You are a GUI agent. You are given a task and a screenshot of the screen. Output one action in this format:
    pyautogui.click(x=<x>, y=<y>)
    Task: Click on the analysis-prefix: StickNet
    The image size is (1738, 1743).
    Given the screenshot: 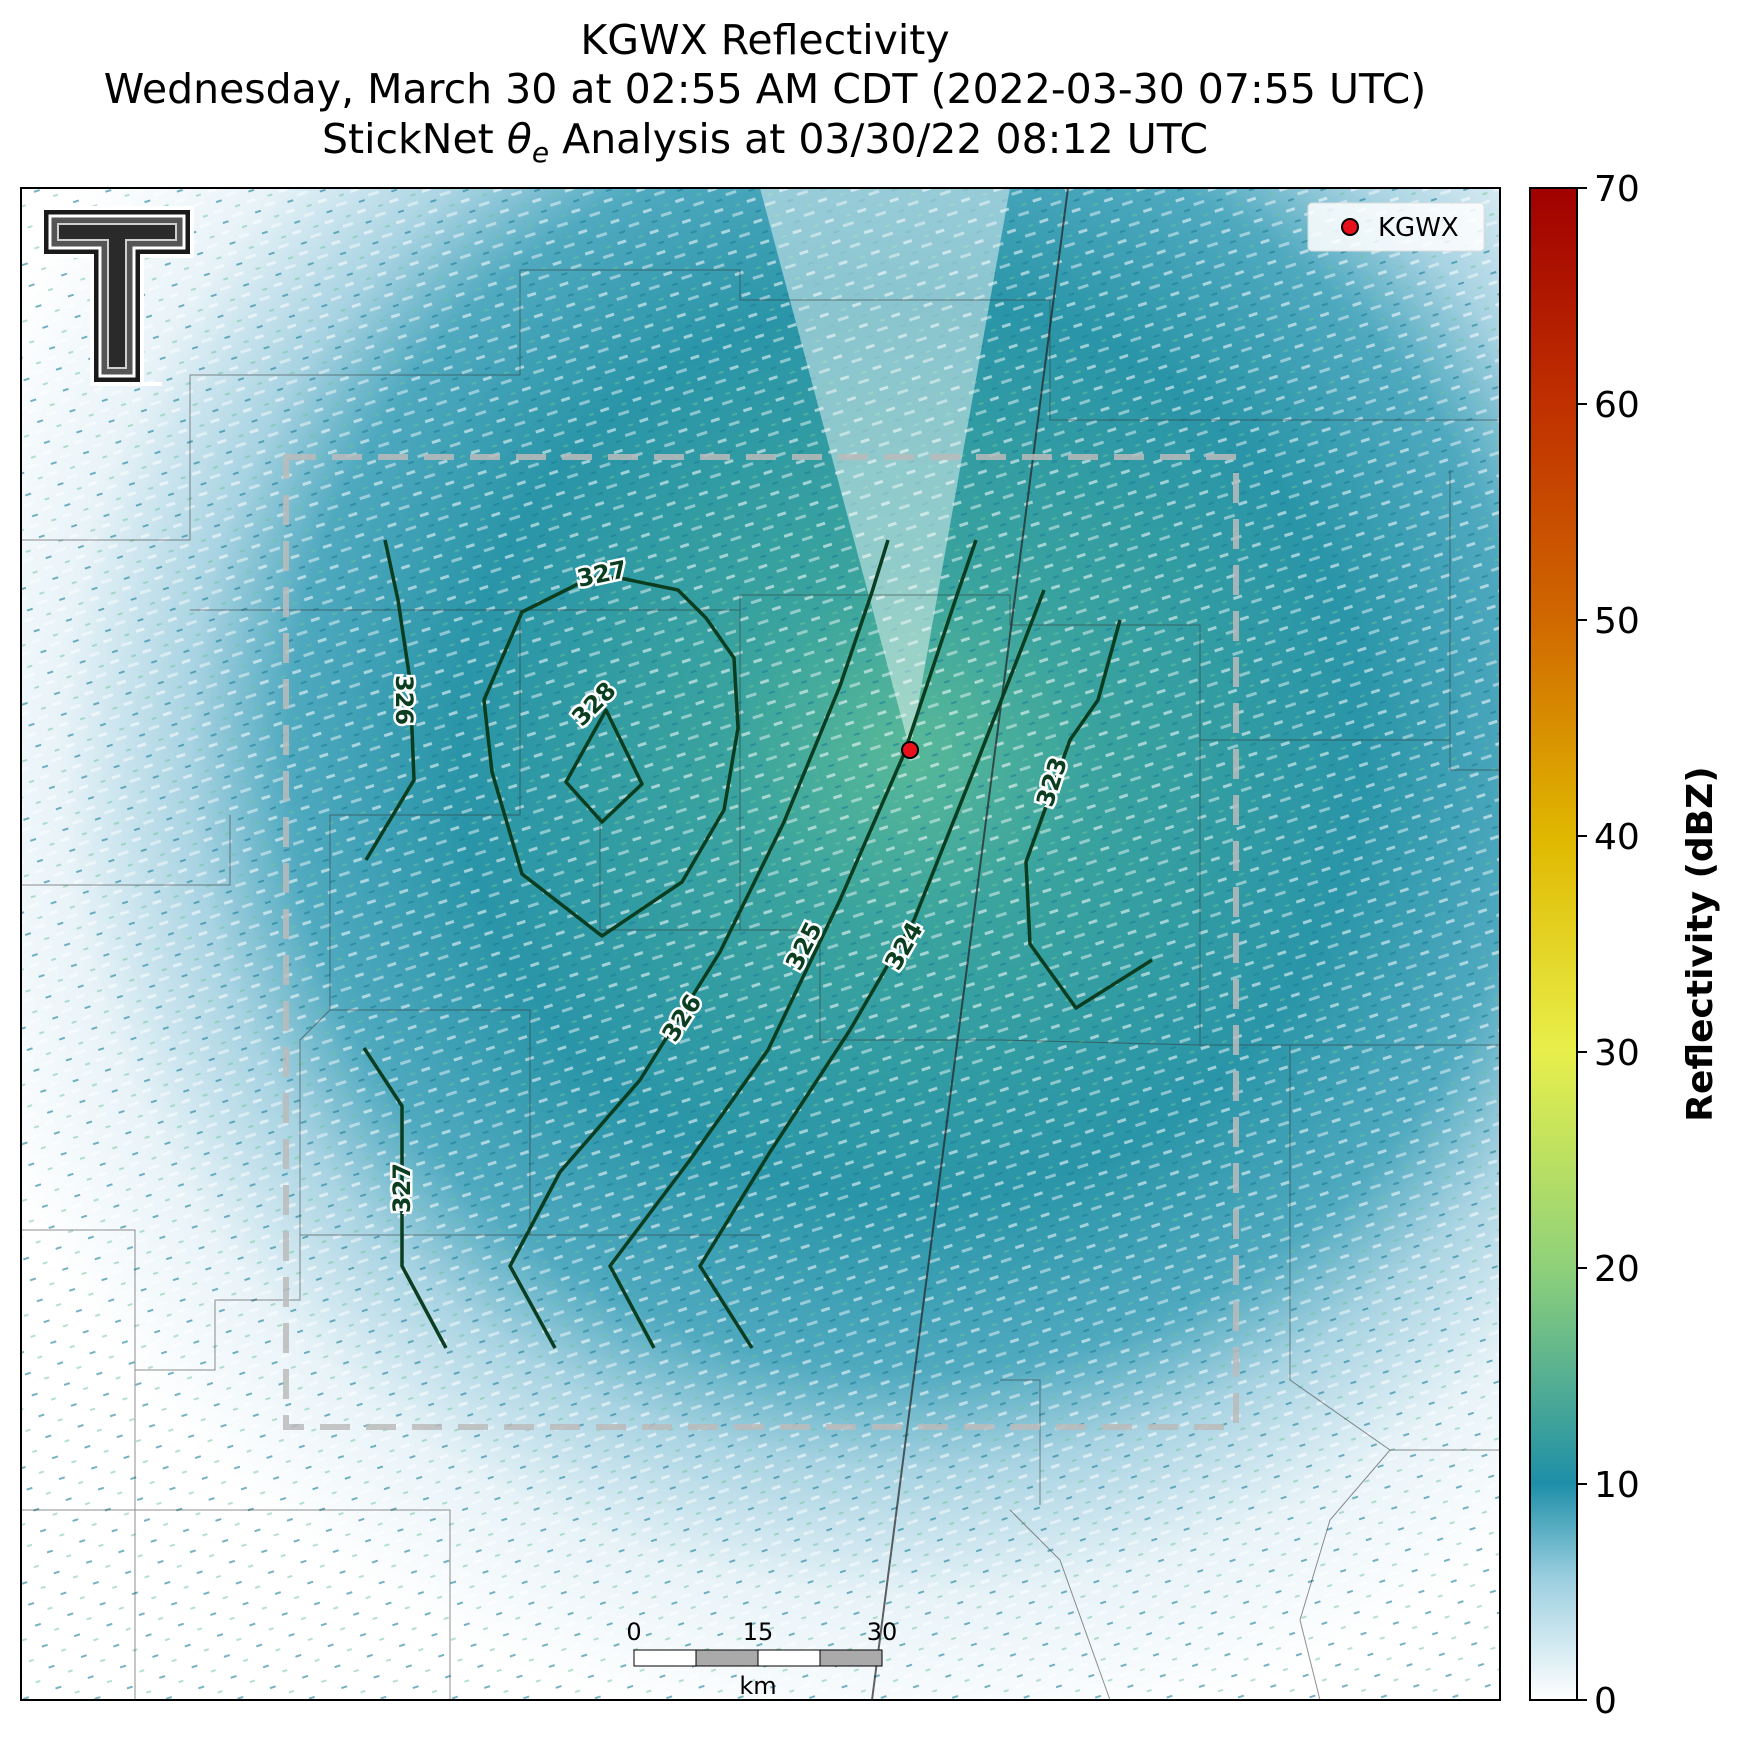 What is the action you would take?
    pyautogui.click(x=414, y=139)
    